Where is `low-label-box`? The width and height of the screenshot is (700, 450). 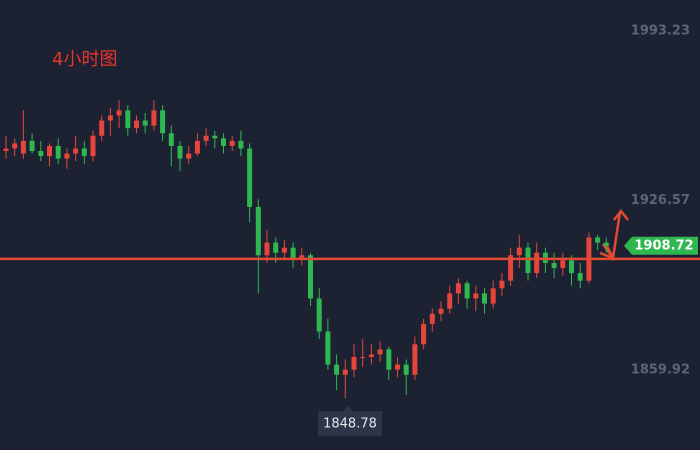
low-label-box is located at coordinates (350, 421).